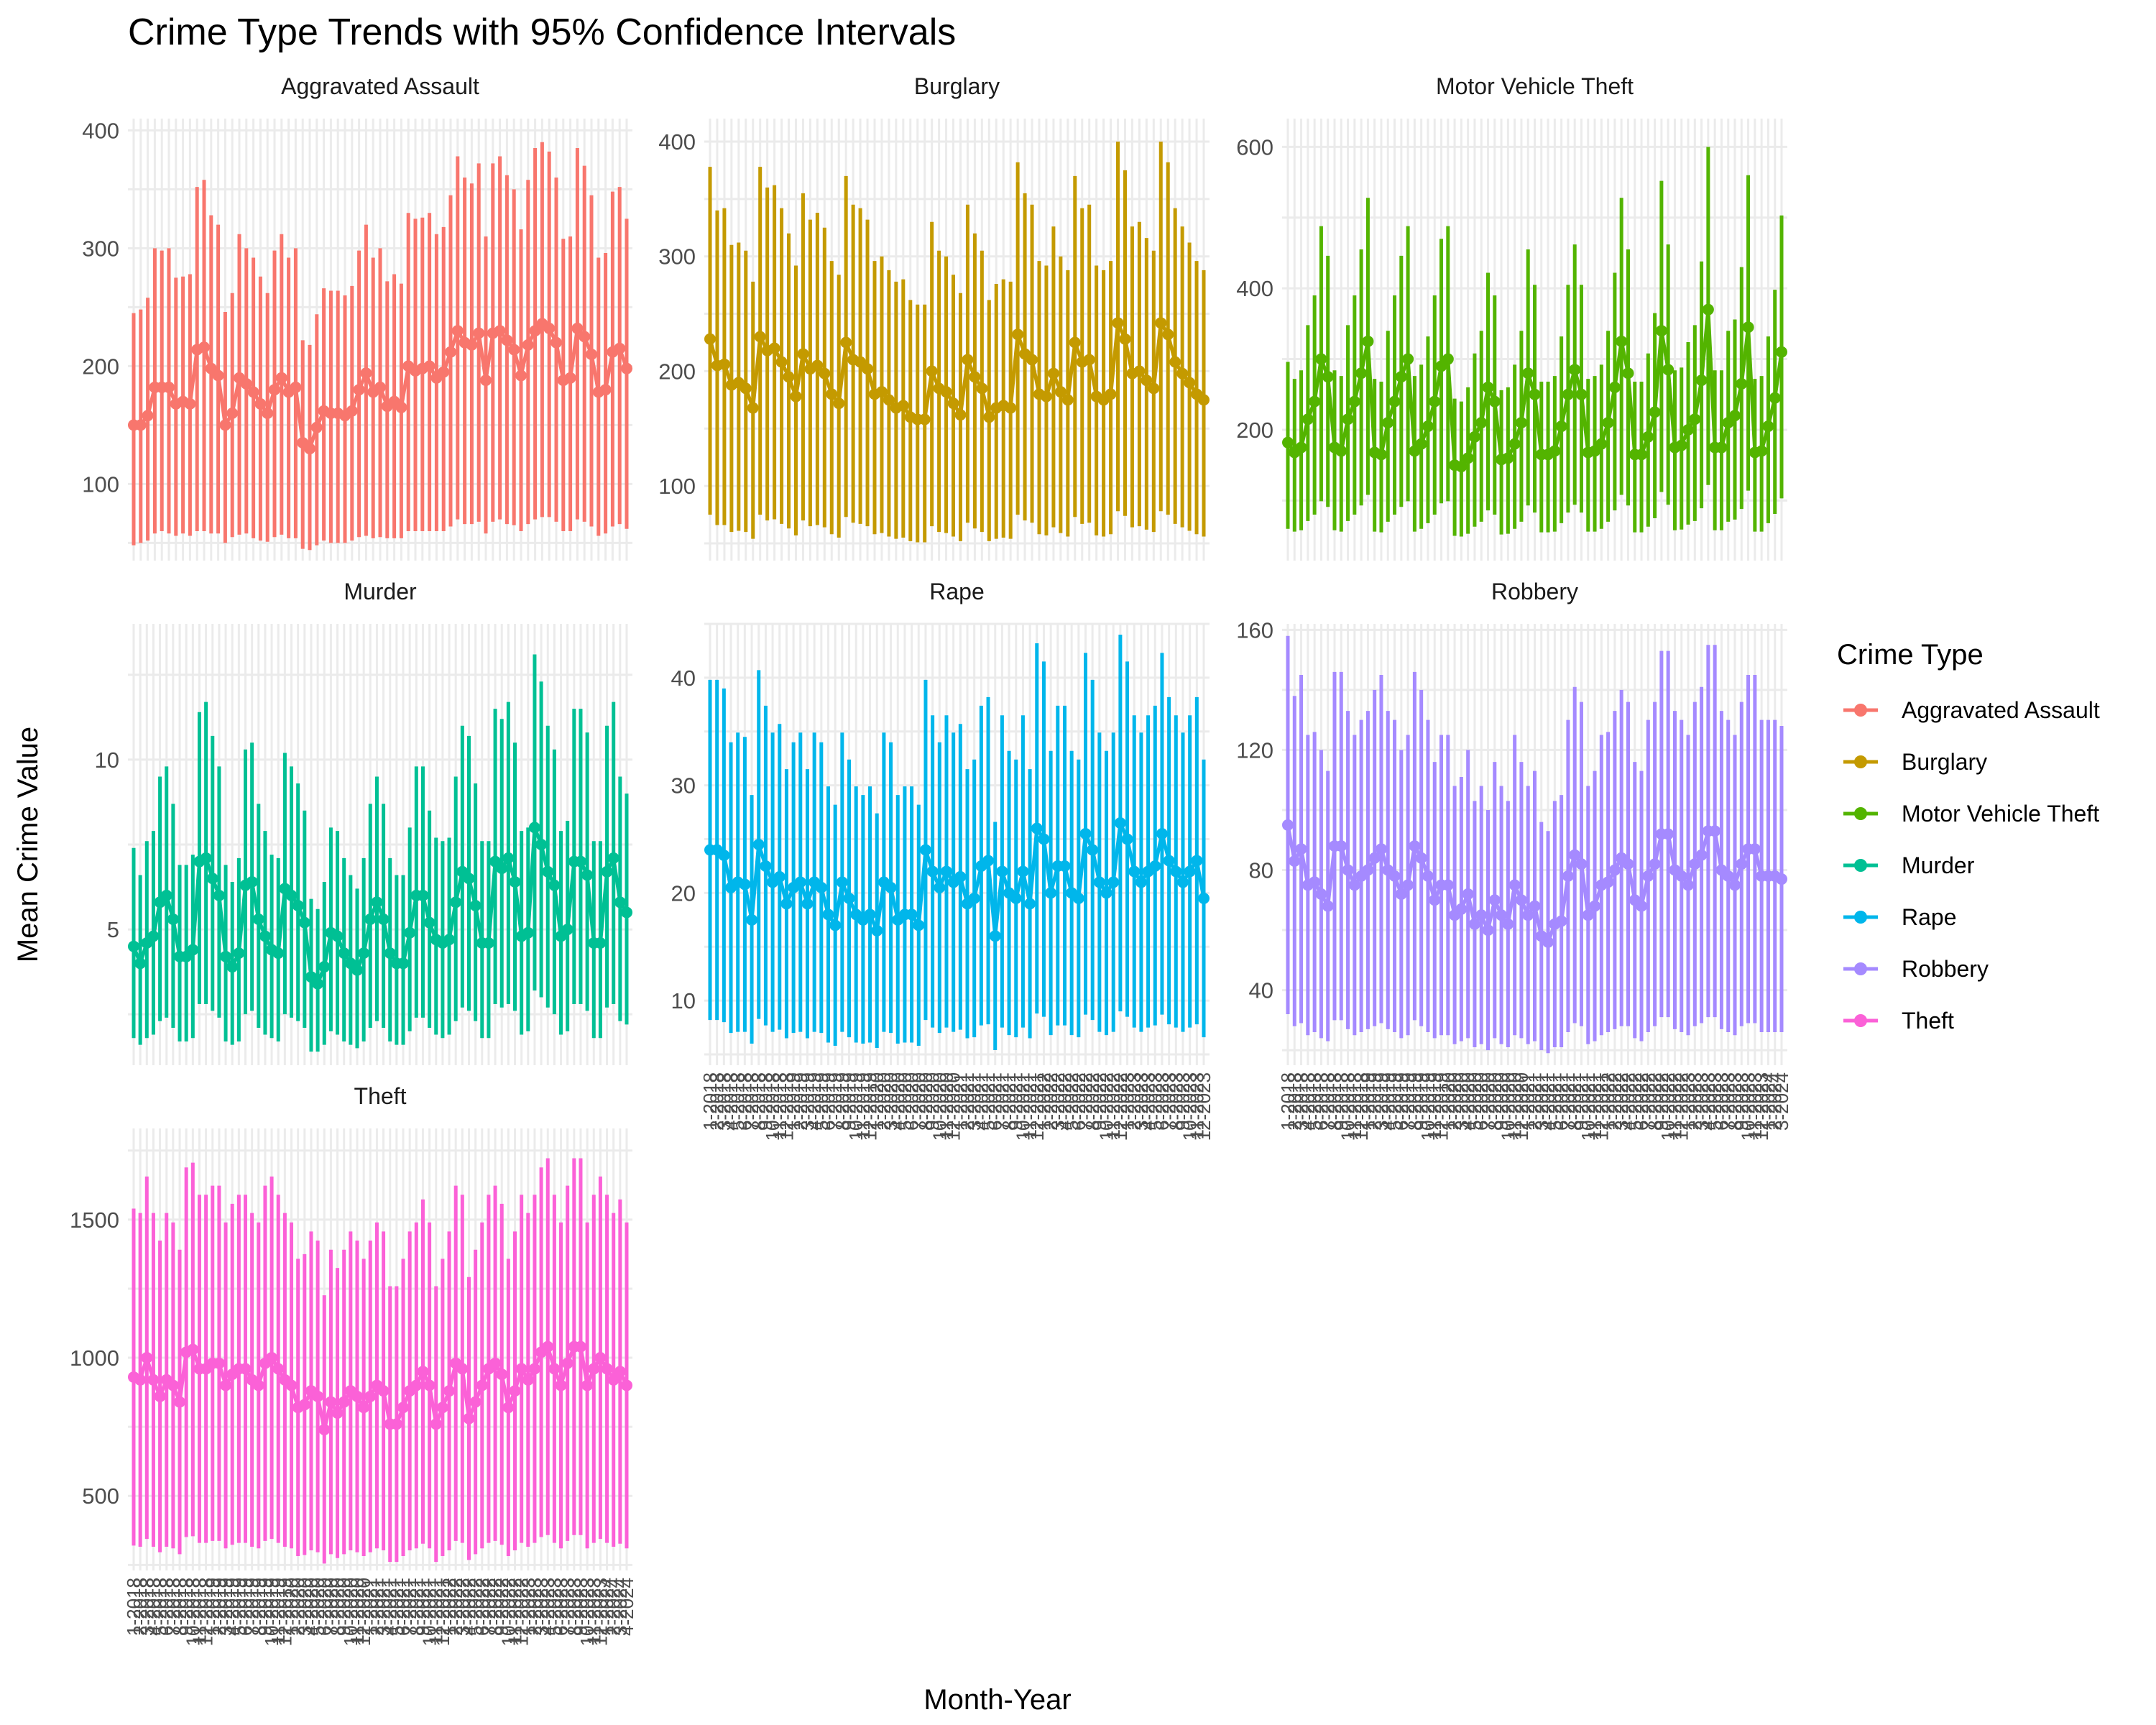 The height and width of the screenshot is (1725, 2156). I want to click on x-tick-label: 7-2019, so click(252, 1607).